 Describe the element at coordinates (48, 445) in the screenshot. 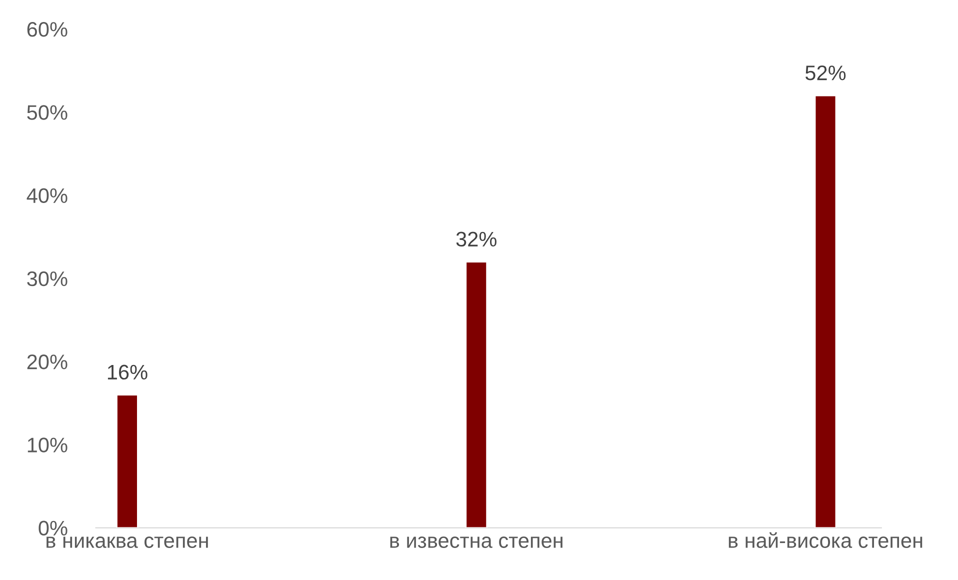

I see `y-tick-label: 10%` at that location.